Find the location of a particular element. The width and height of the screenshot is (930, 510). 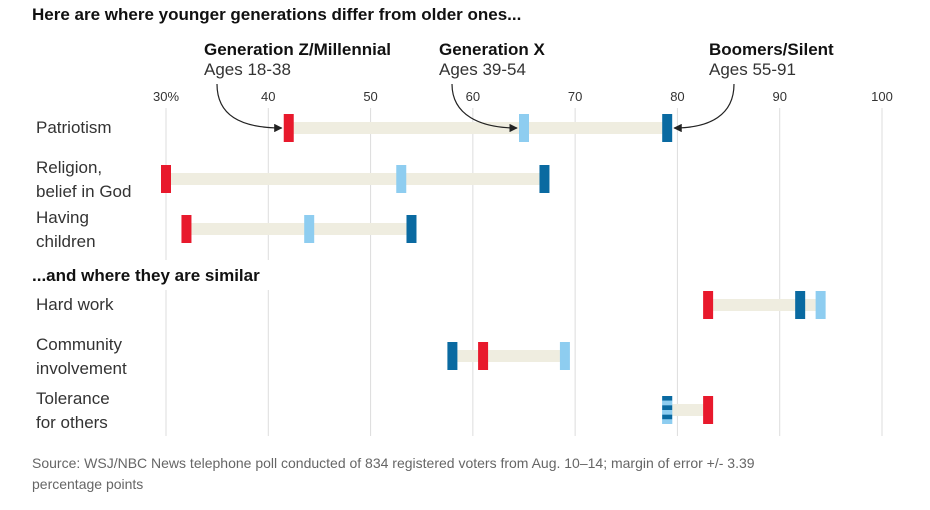

legend-arrows is located at coordinates (475, 108).